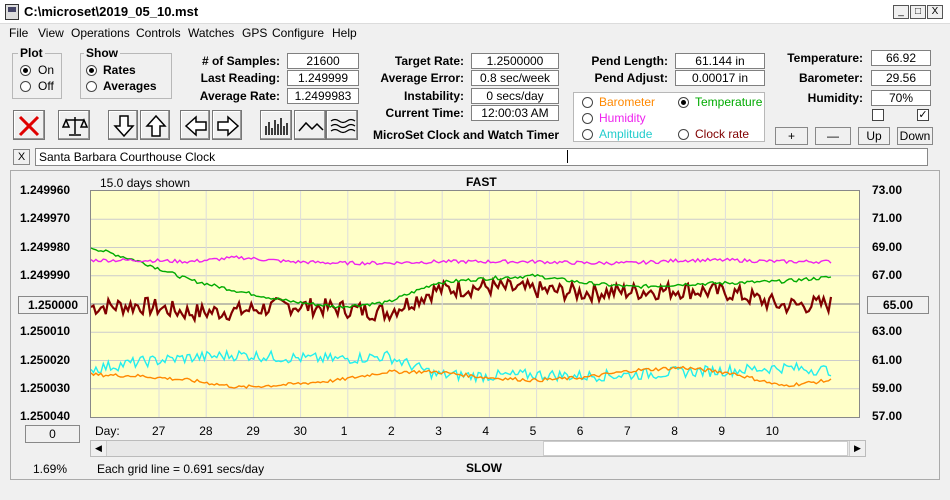 This screenshot has width=950, height=500. Describe the element at coordinates (74, 125) in the screenshot. I see `balance-button` at that location.